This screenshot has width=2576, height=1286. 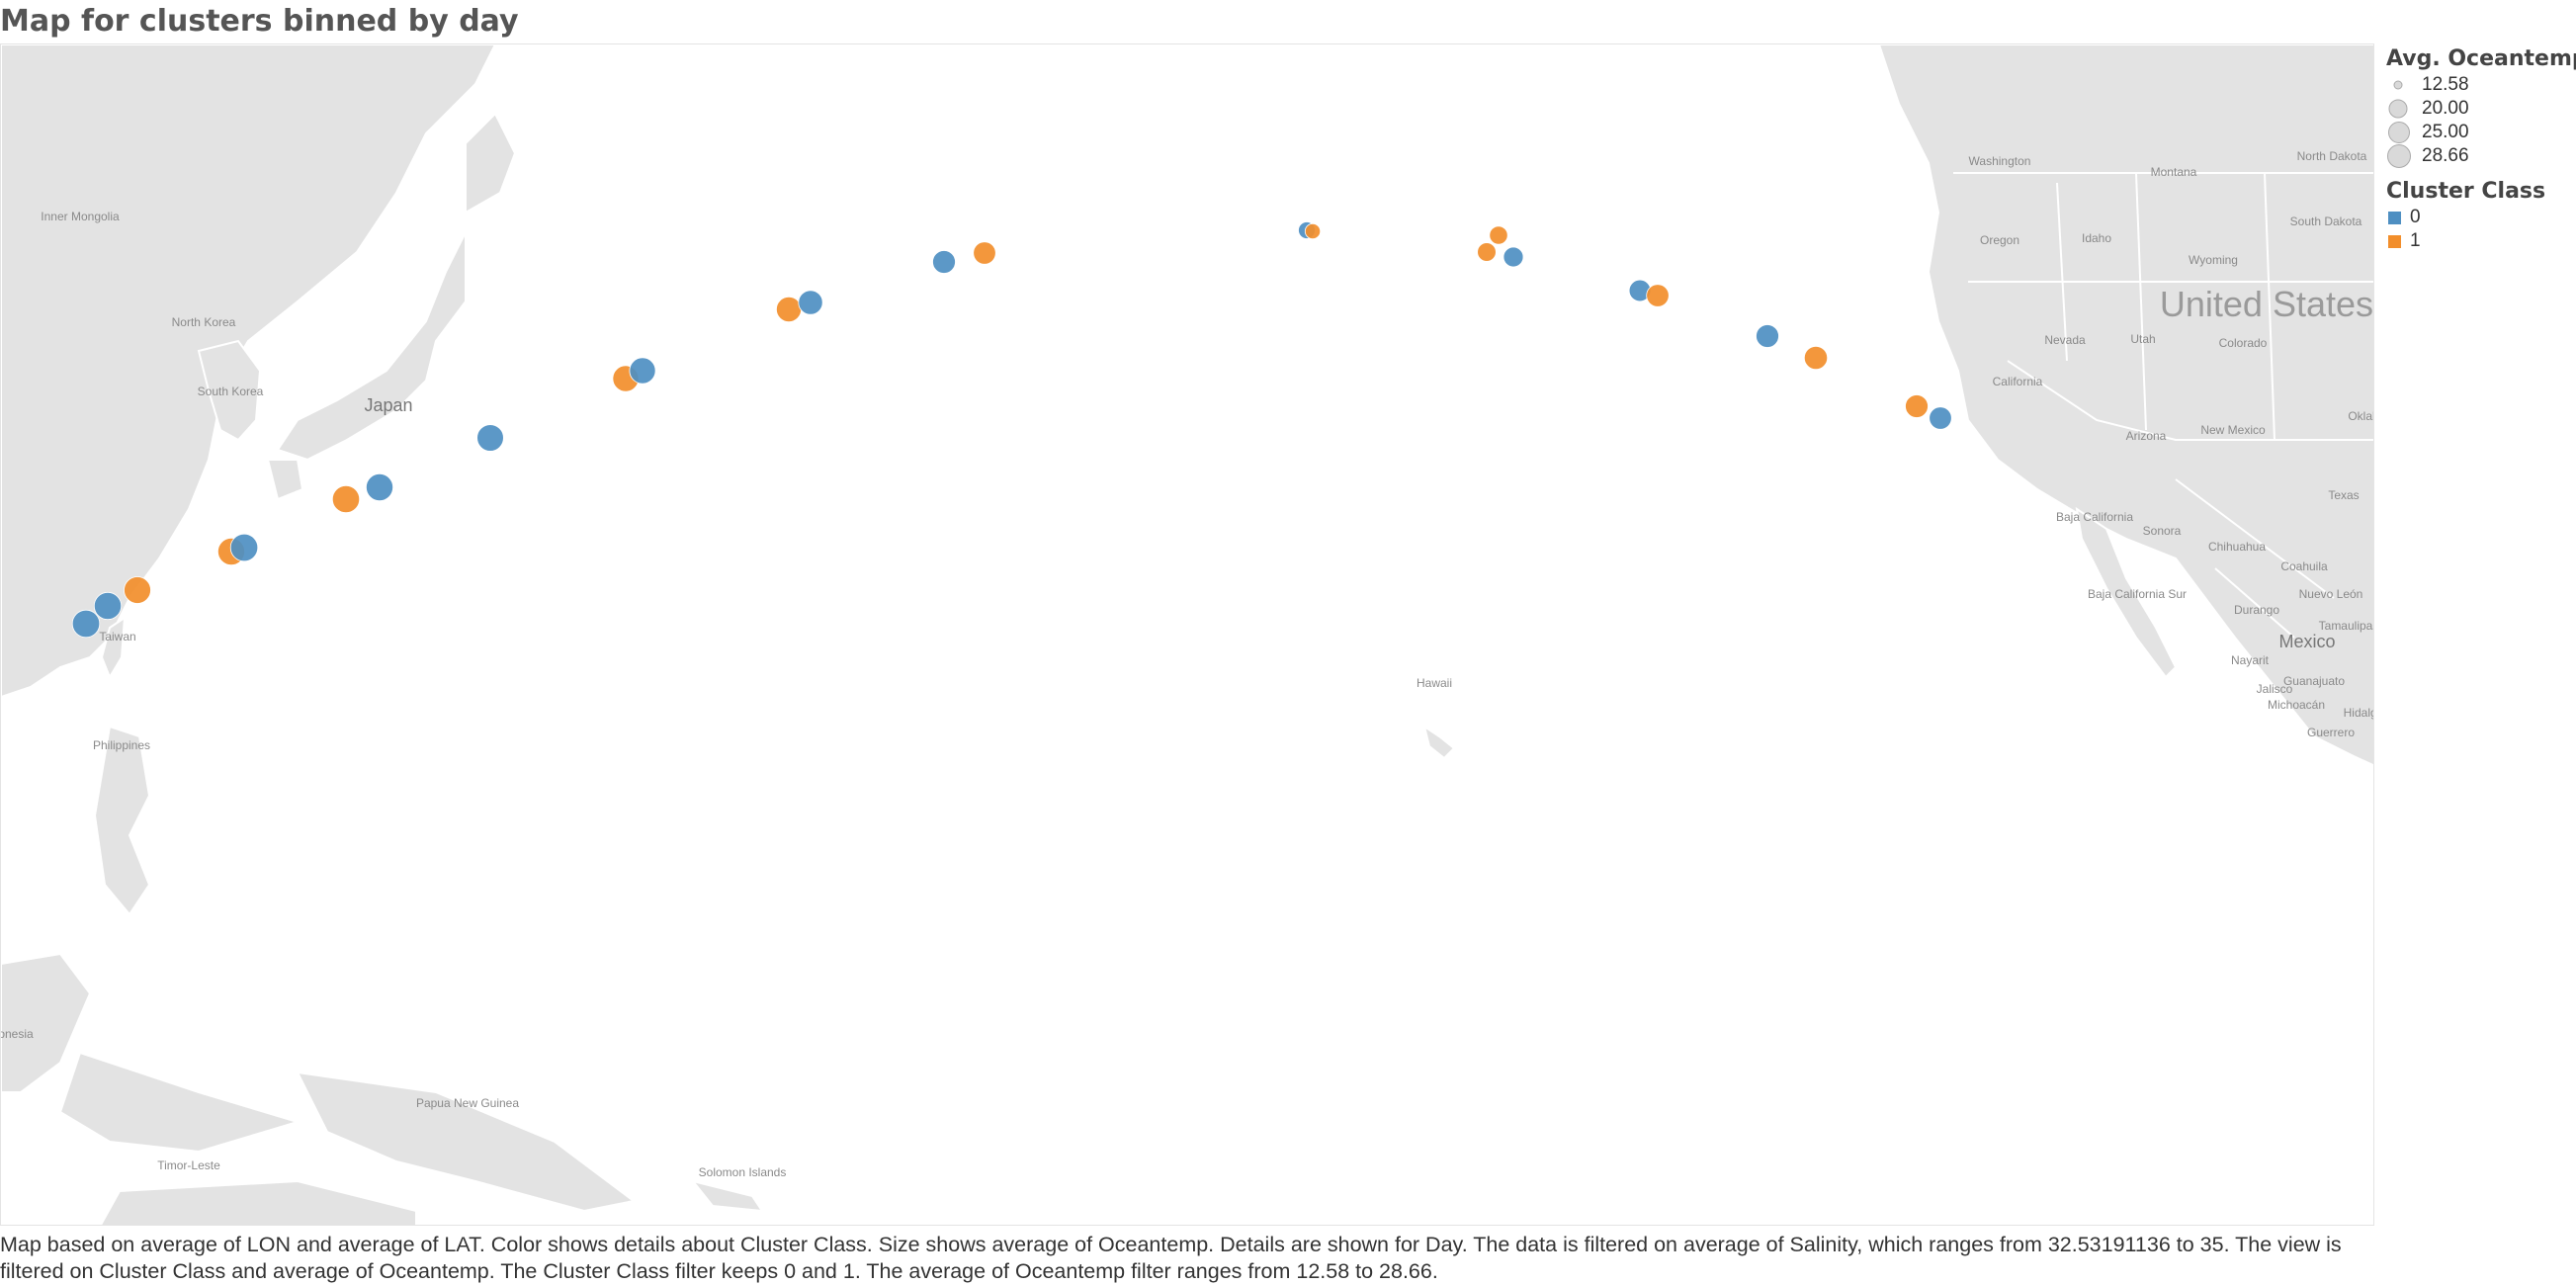 I want to click on size-legend-title: Avg. Oceantemp, so click(x=2481, y=58).